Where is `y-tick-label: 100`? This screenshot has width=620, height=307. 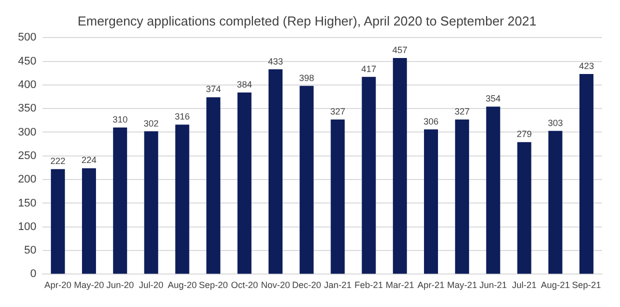
y-tick-label: 100 is located at coordinates (27, 226).